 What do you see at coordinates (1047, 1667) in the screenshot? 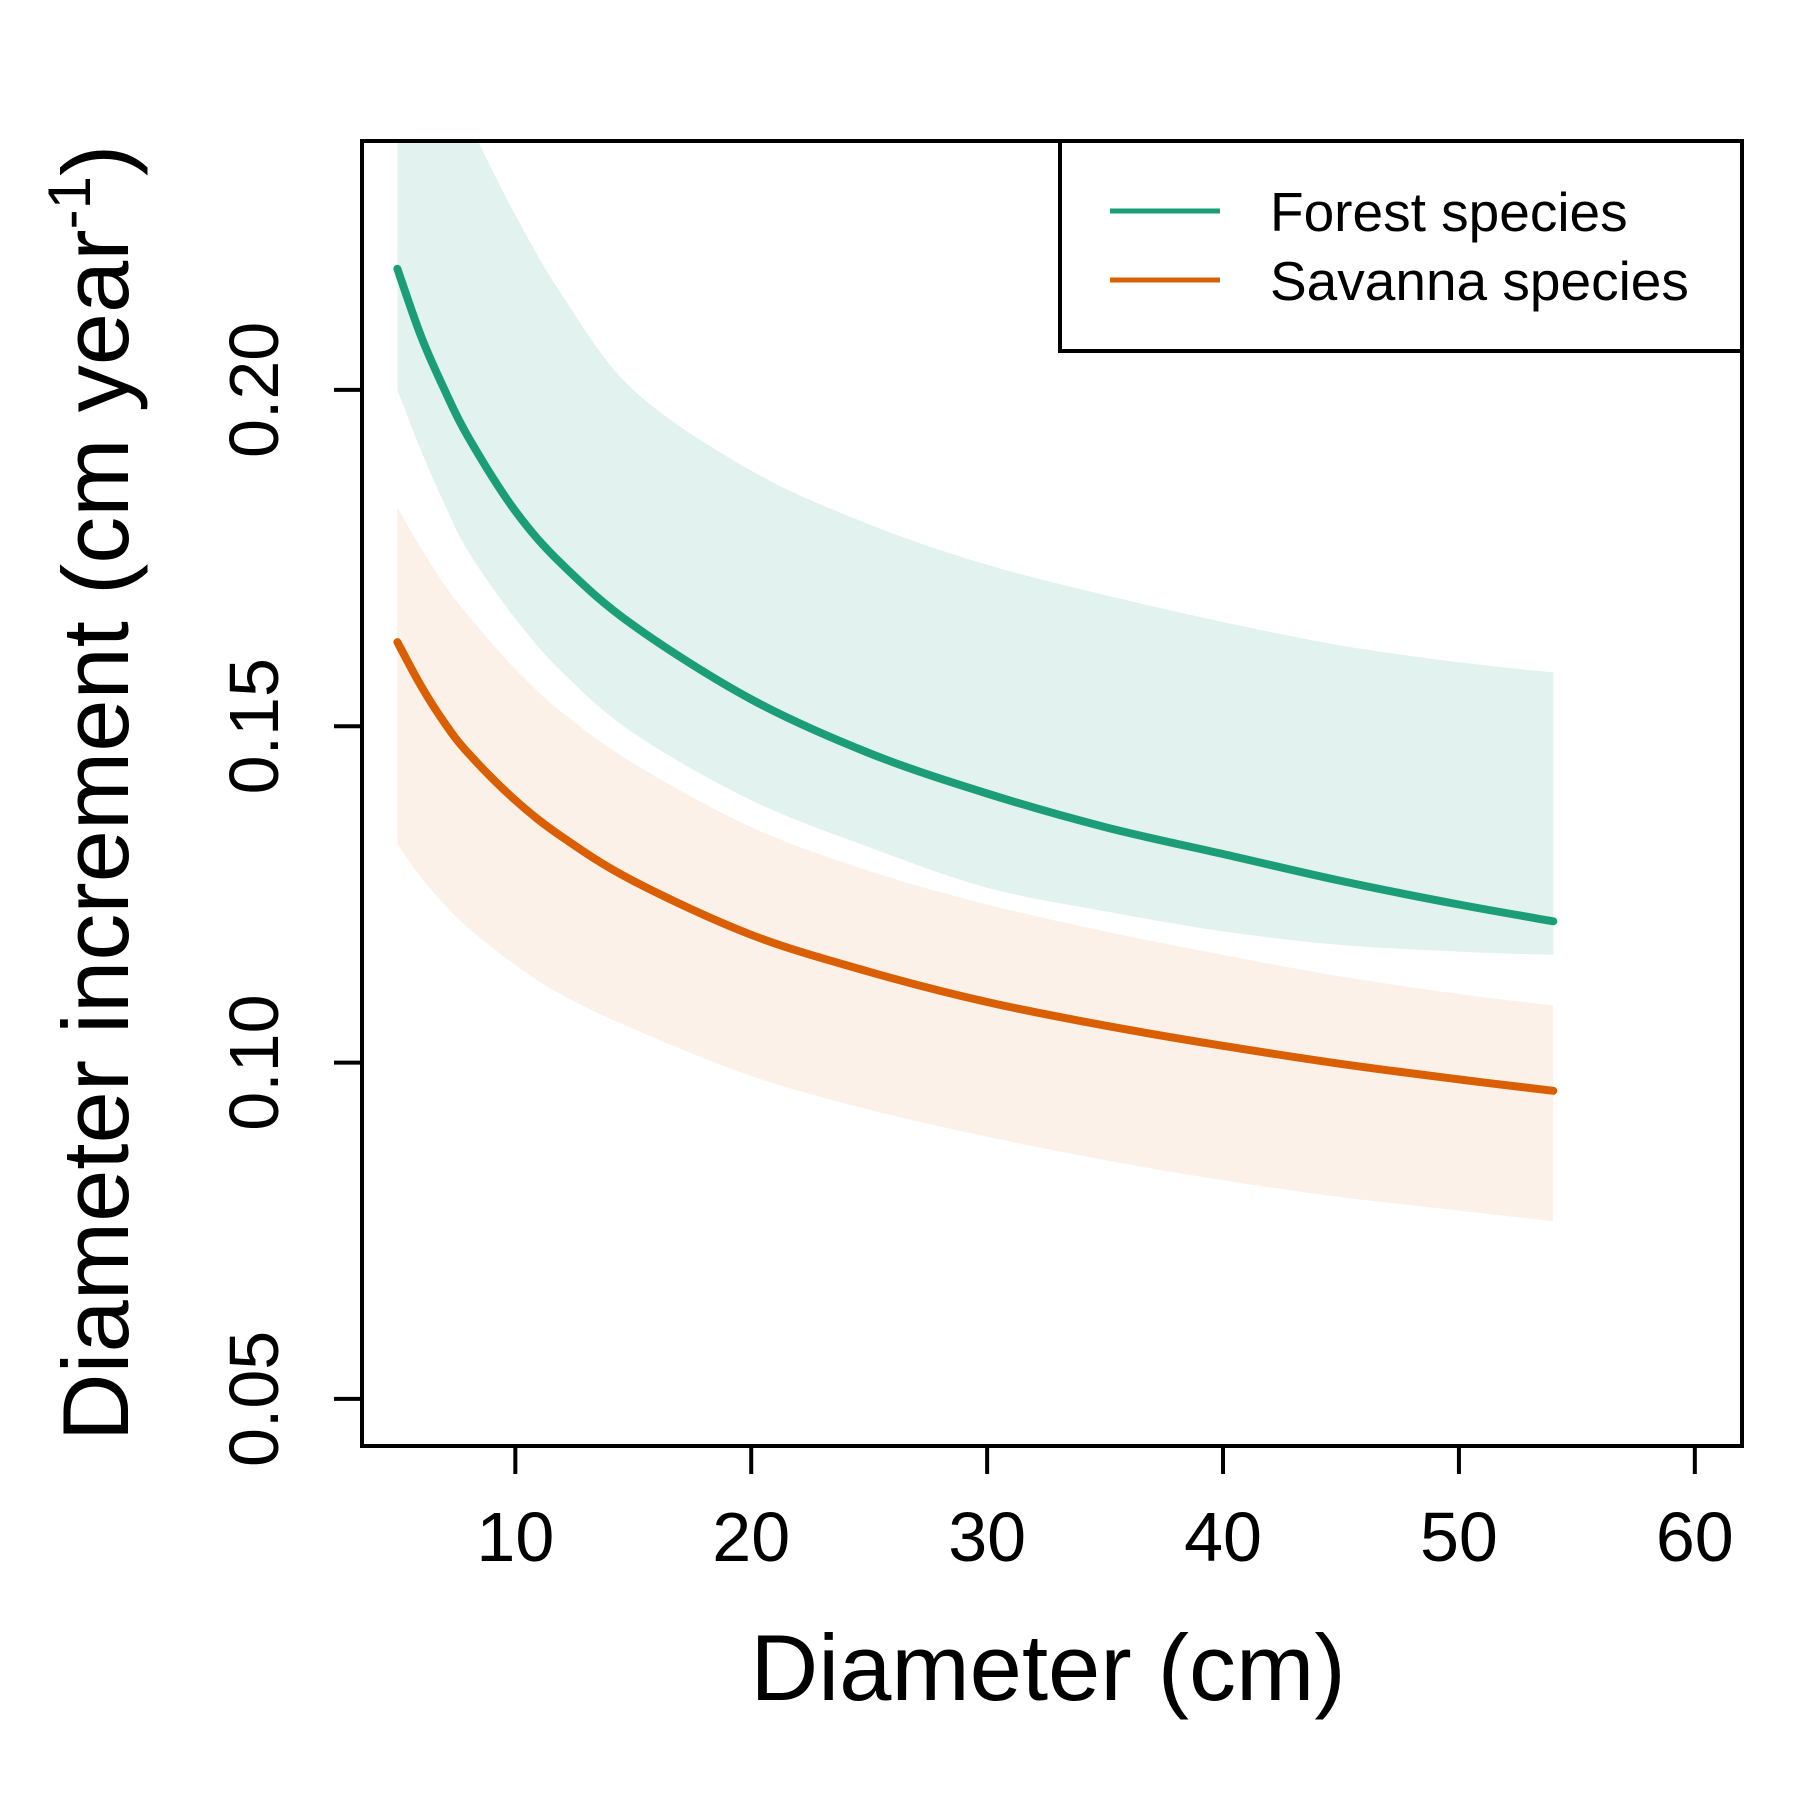
I see `x-axis-title: Diameter (cm)` at bounding box center [1047, 1667].